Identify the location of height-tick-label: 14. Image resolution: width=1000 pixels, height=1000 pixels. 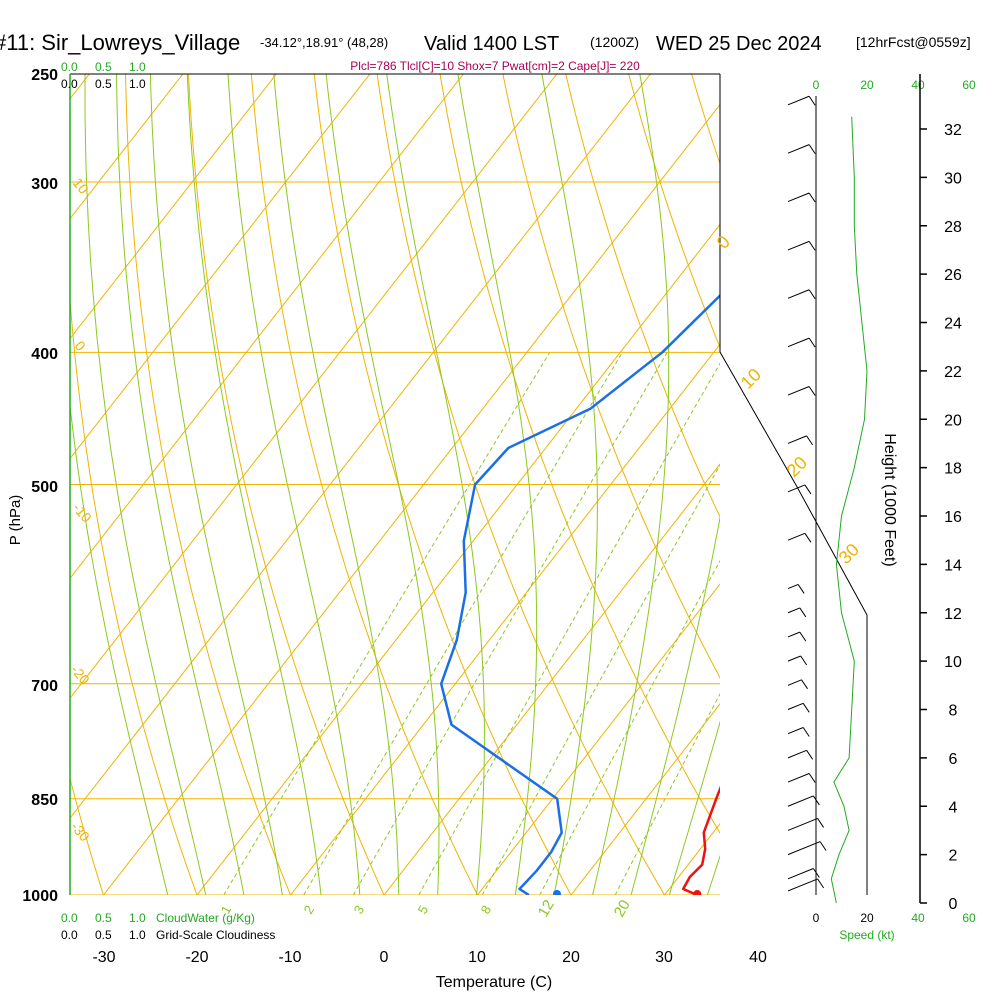
(953, 565).